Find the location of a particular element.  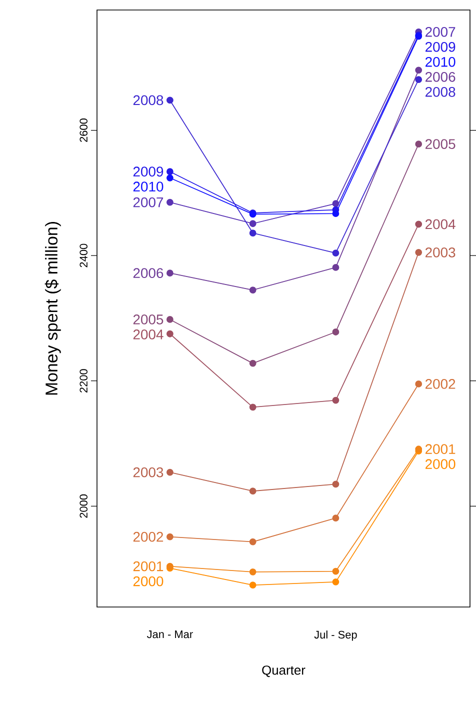

y-axis-title: Money spent ($ million) is located at coordinates (52, 308).